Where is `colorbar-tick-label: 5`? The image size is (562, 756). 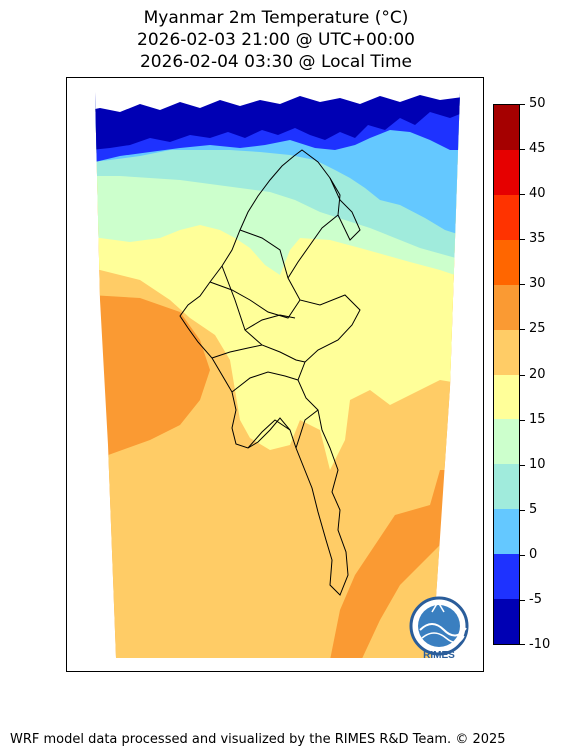
colorbar-tick-label: 5 is located at coordinates (533, 509).